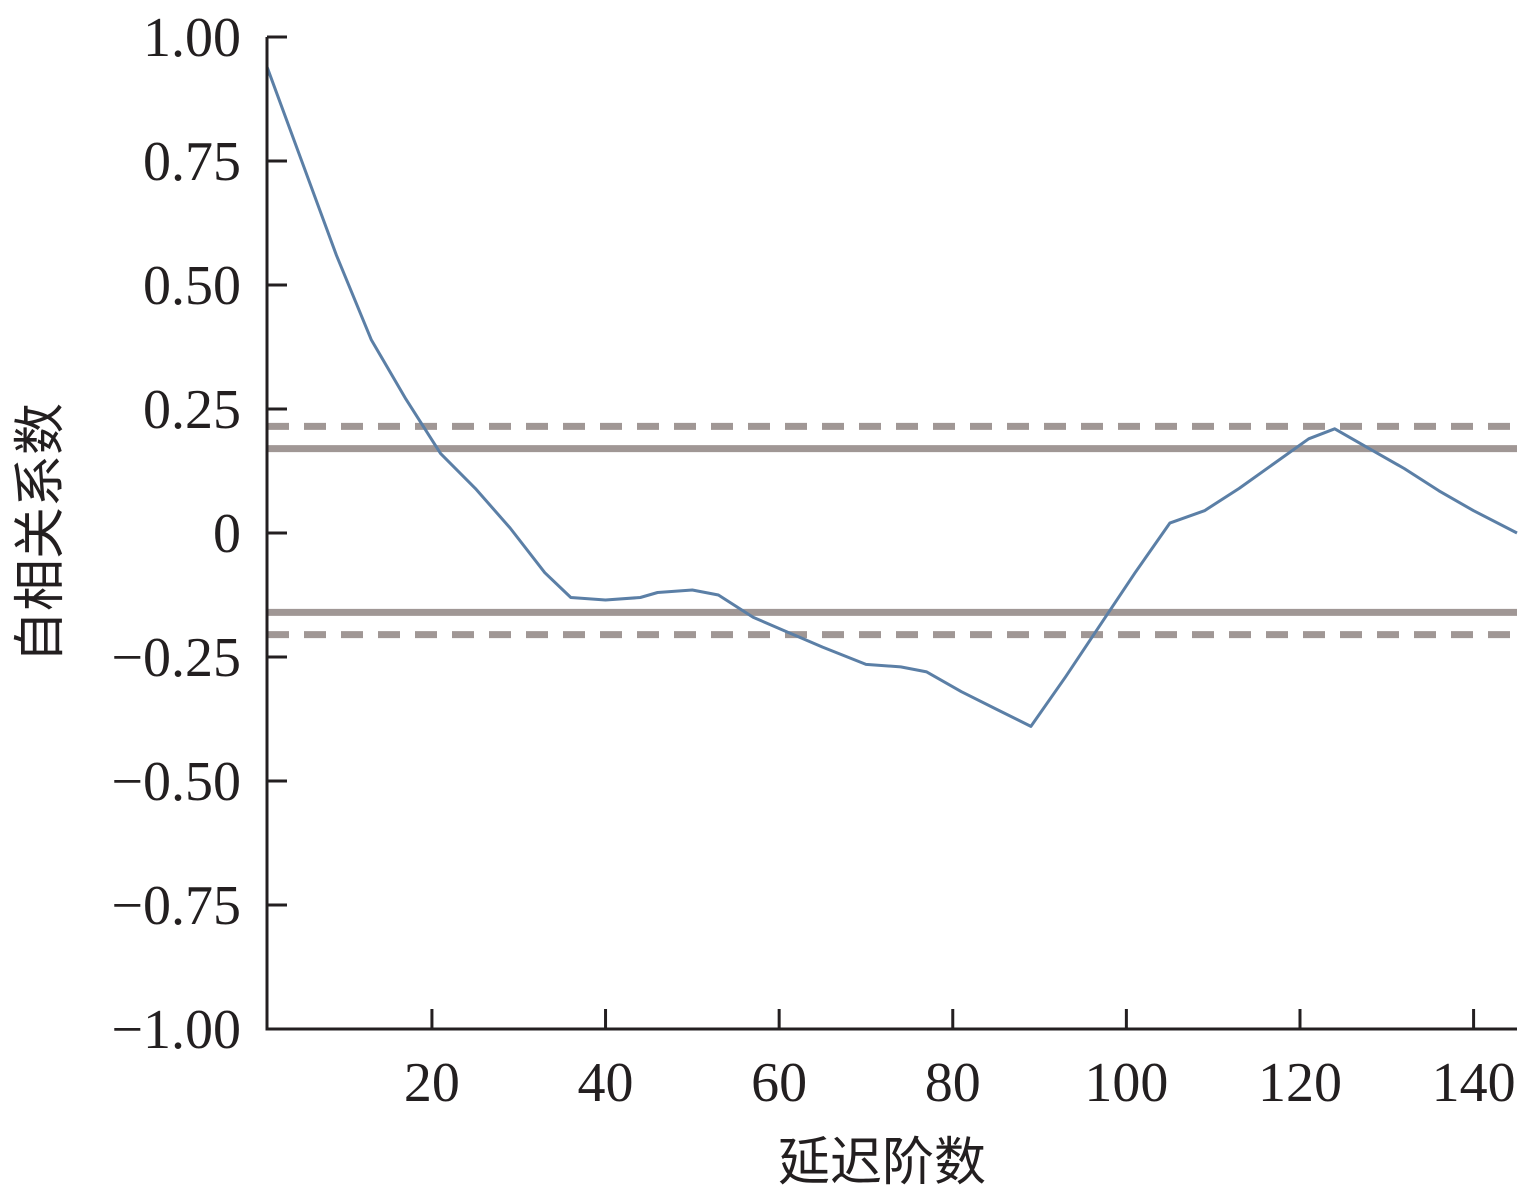  I want to click on x-axis-ticks: 20 40 60 80 100 120 140, so click(960, 1061).